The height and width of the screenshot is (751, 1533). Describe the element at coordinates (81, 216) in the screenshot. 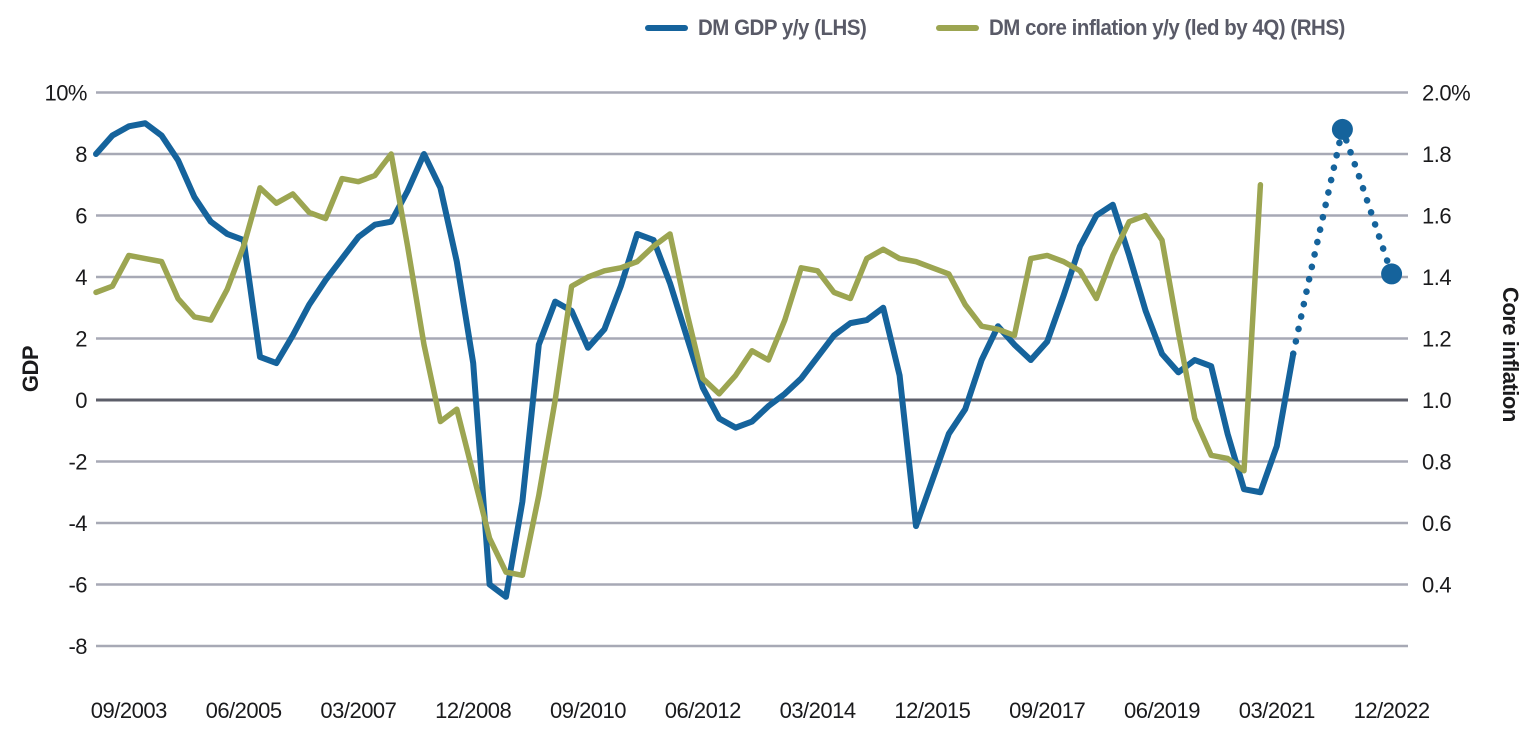

I see `left-axis-tick-label: 6` at that location.